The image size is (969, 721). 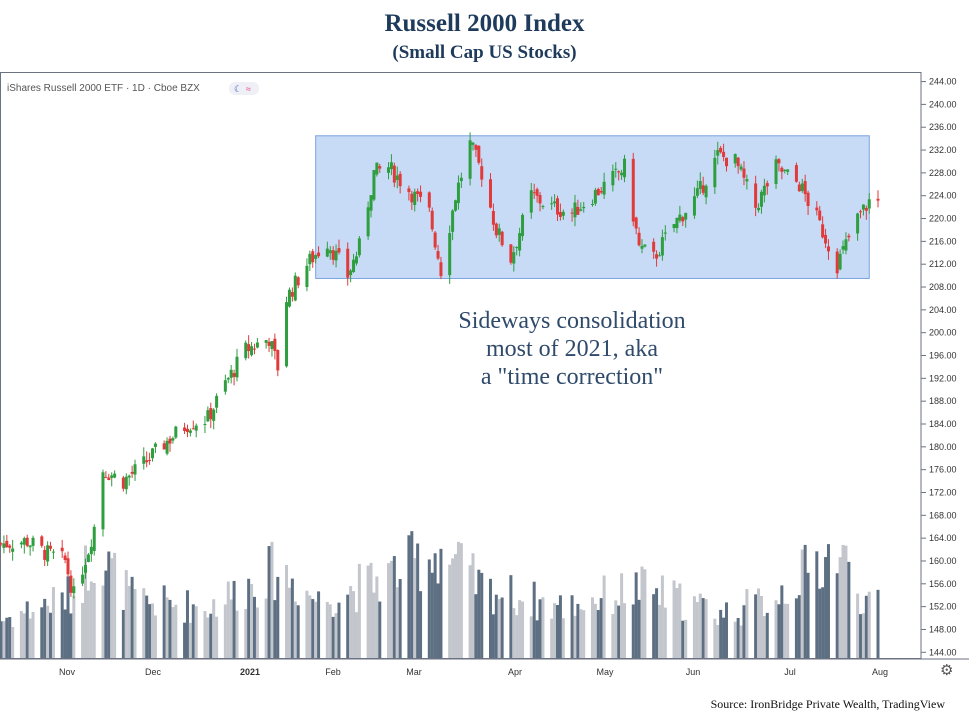 What do you see at coordinates (943, 424) in the screenshot?
I see `y-tick-label: 184.00` at bounding box center [943, 424].